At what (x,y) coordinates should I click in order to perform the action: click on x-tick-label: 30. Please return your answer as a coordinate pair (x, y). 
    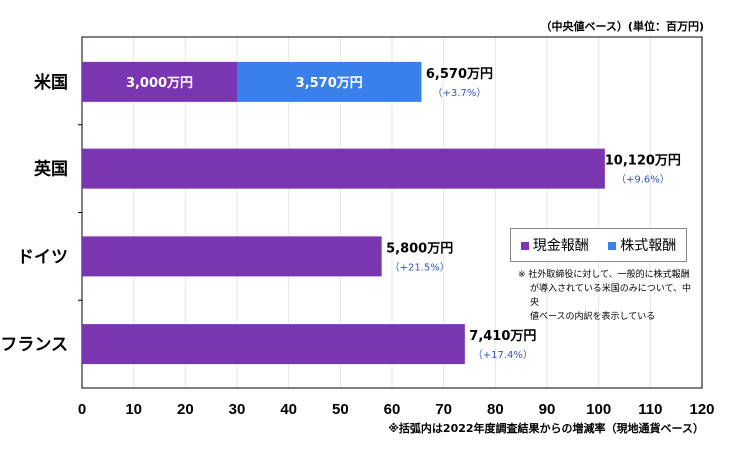
    Looking at the image, I should click on (237, 409).